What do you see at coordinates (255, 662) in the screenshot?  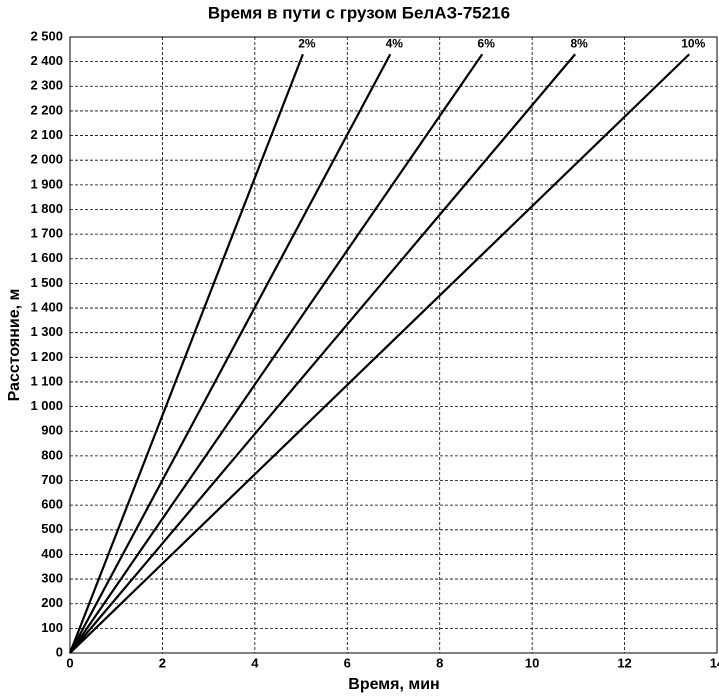 I see `x-tick-label: 4` at bounding box center [255, 662].